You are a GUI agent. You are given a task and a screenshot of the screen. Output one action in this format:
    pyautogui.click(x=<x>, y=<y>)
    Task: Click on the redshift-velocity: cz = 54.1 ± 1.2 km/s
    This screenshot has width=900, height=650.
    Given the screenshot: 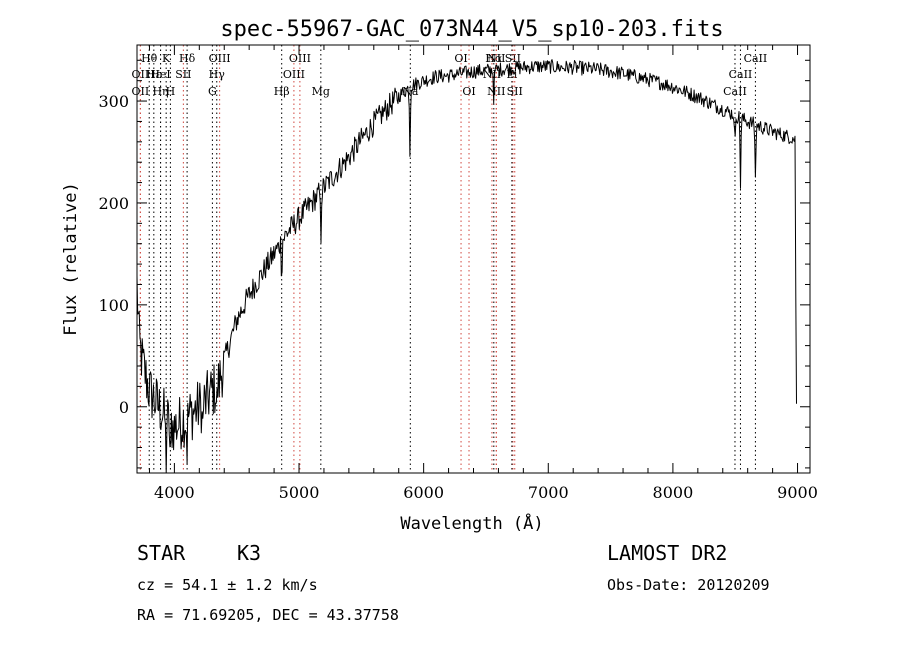 What is the action you would take?
    pyautogui.click(x=227, y=585)
    